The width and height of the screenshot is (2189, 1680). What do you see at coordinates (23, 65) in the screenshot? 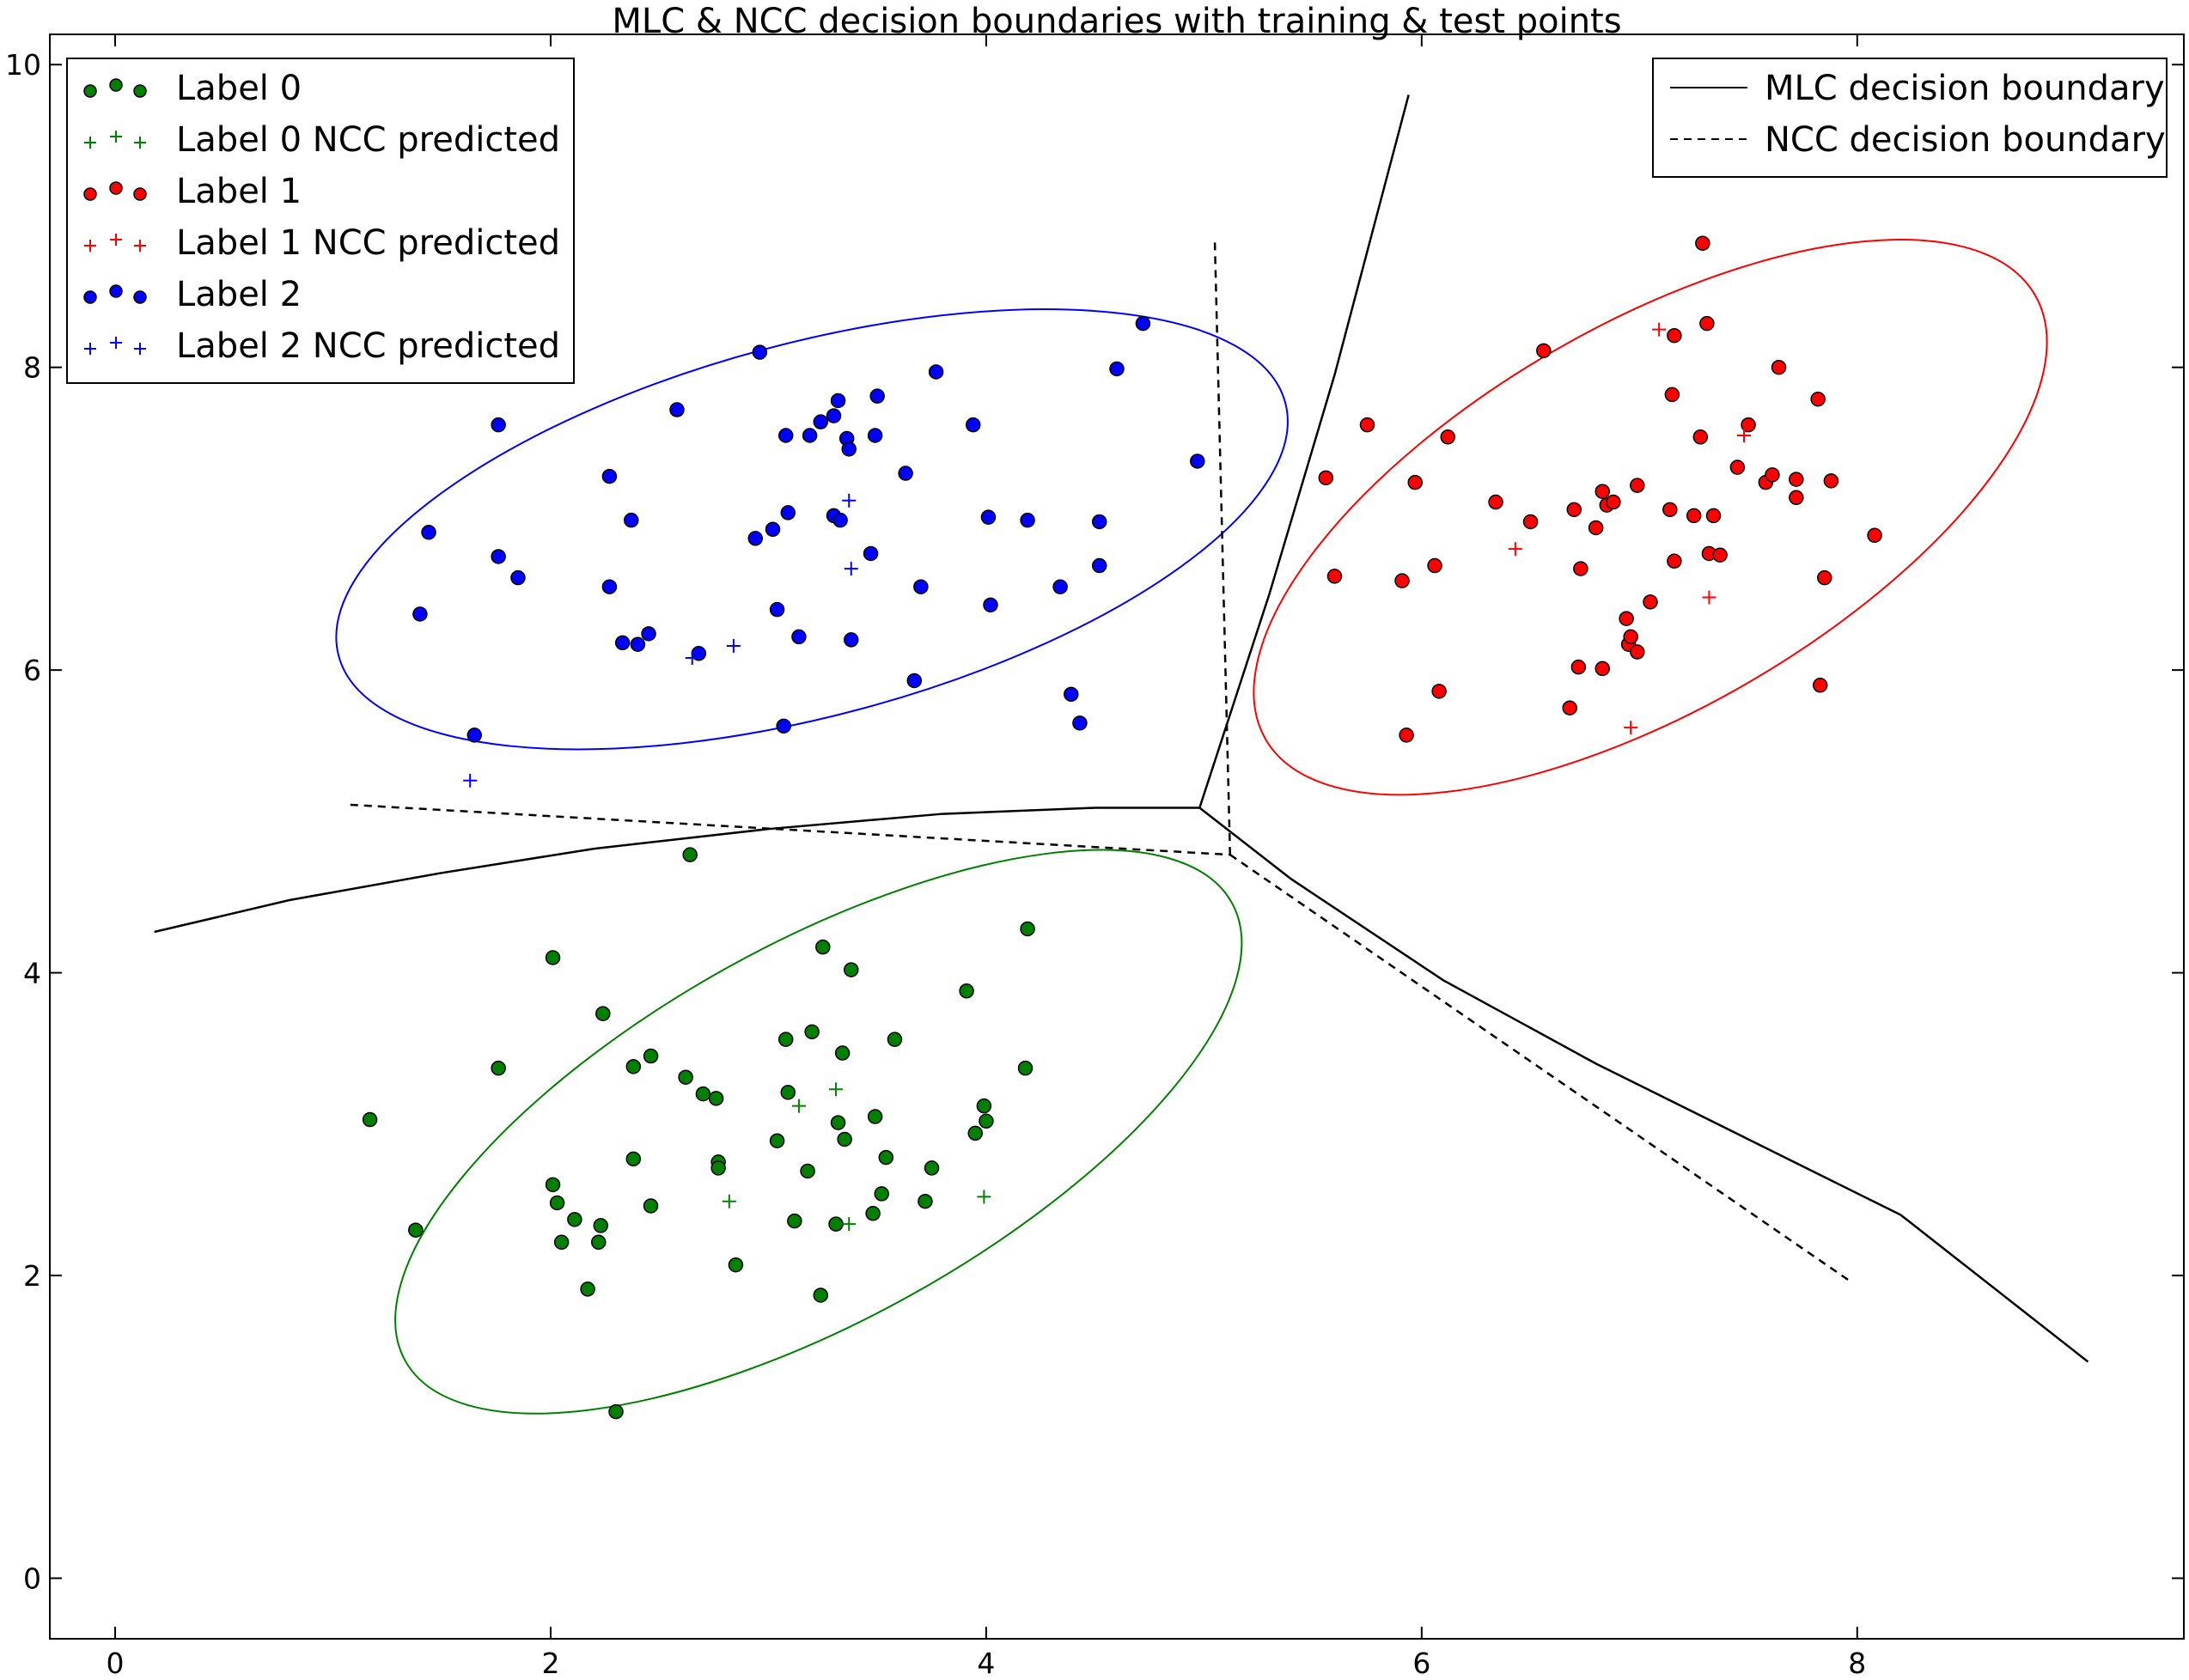
I see `y-tick-label: 10` at bounding box center [23, 65].